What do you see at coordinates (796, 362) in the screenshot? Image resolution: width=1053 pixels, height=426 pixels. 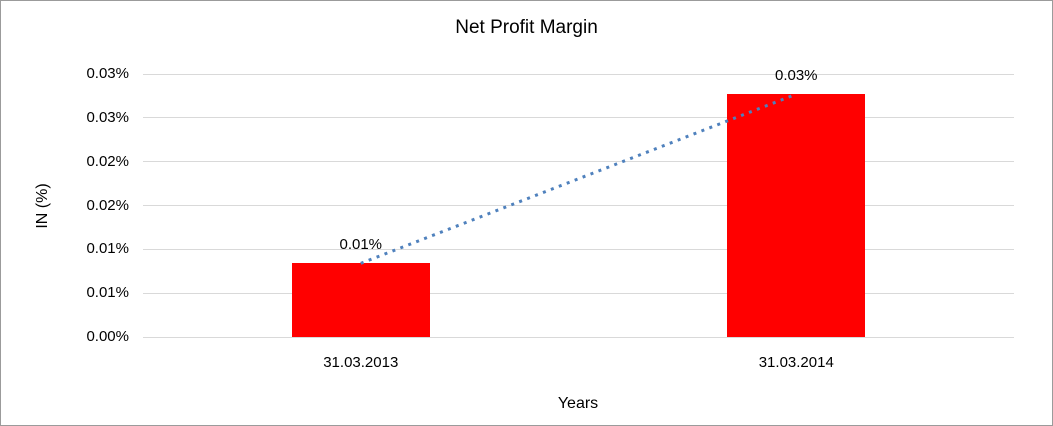 I see `x-axis-tick-label: 31.03.2014` at bounding box center [796, 362].